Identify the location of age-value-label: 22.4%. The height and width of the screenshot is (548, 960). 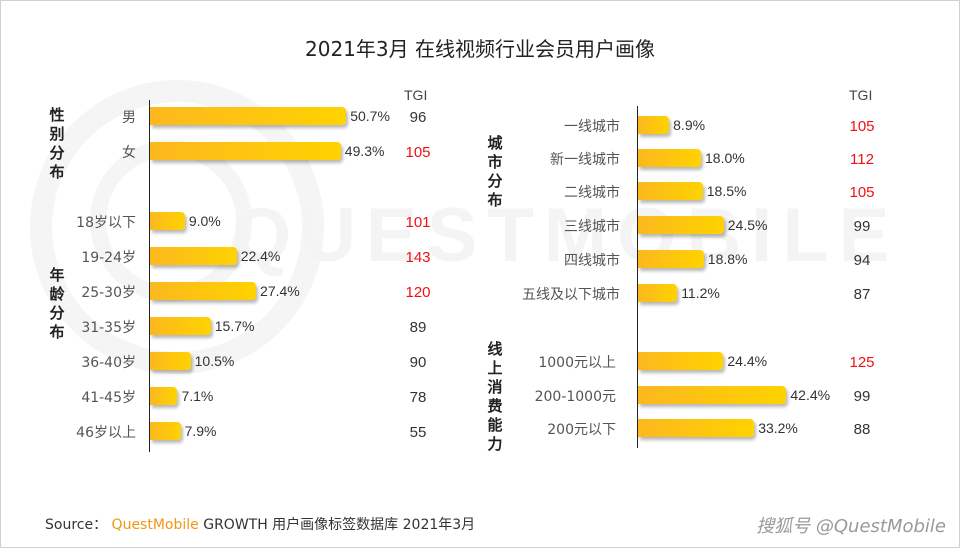
(260, 256).